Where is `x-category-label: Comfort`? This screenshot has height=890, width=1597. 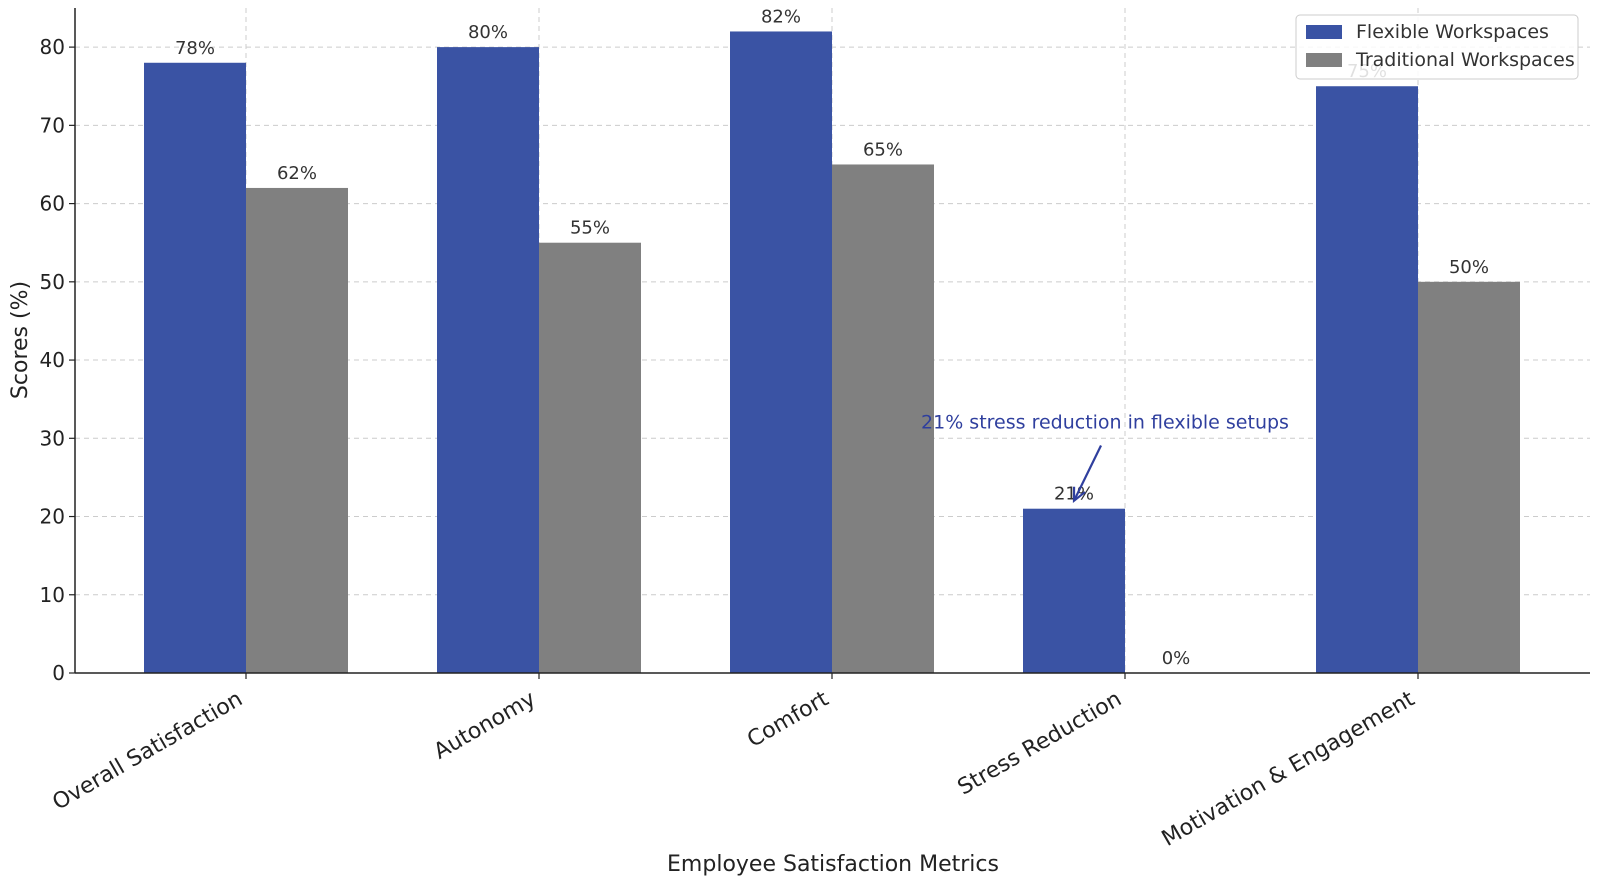
x-category-label: Comfort is located at coordinates (788, 719).